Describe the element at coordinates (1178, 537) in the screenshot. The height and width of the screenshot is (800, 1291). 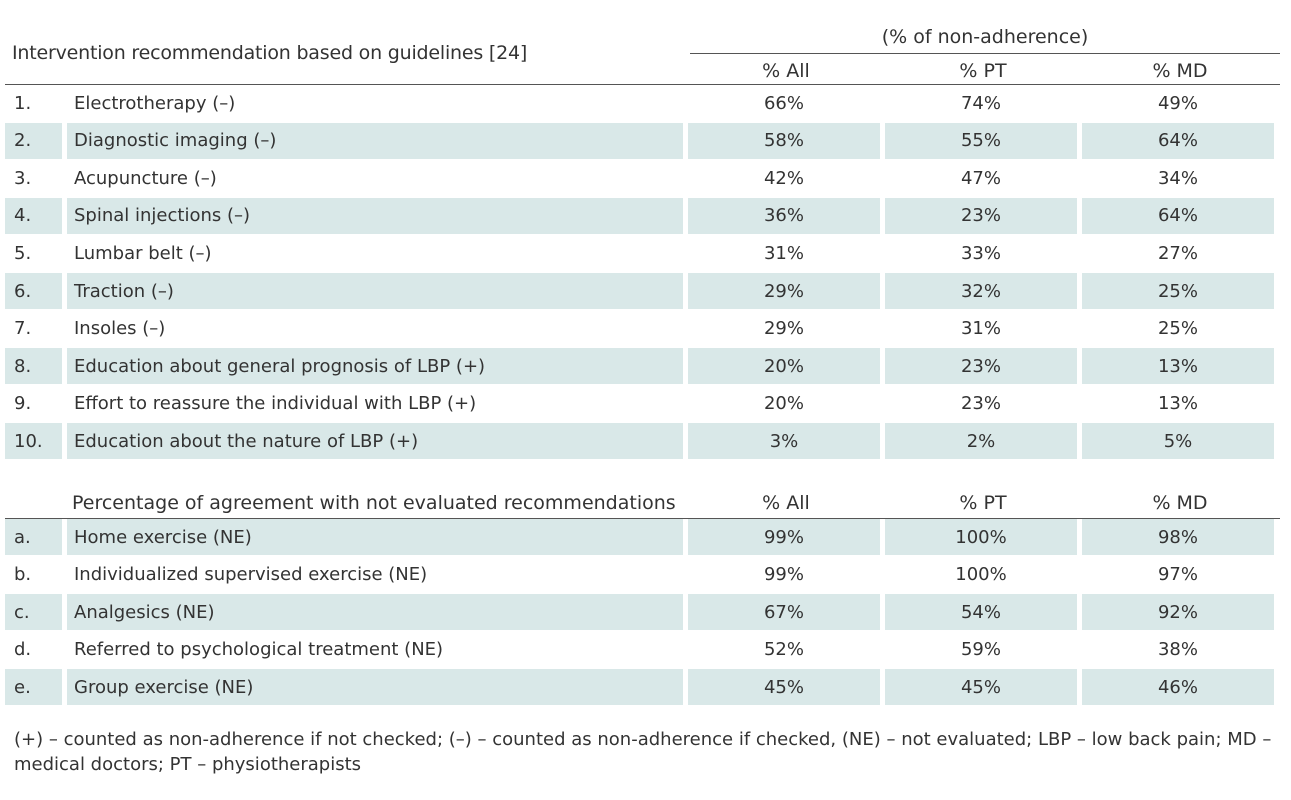
I see `value-md: 98%` at that location.